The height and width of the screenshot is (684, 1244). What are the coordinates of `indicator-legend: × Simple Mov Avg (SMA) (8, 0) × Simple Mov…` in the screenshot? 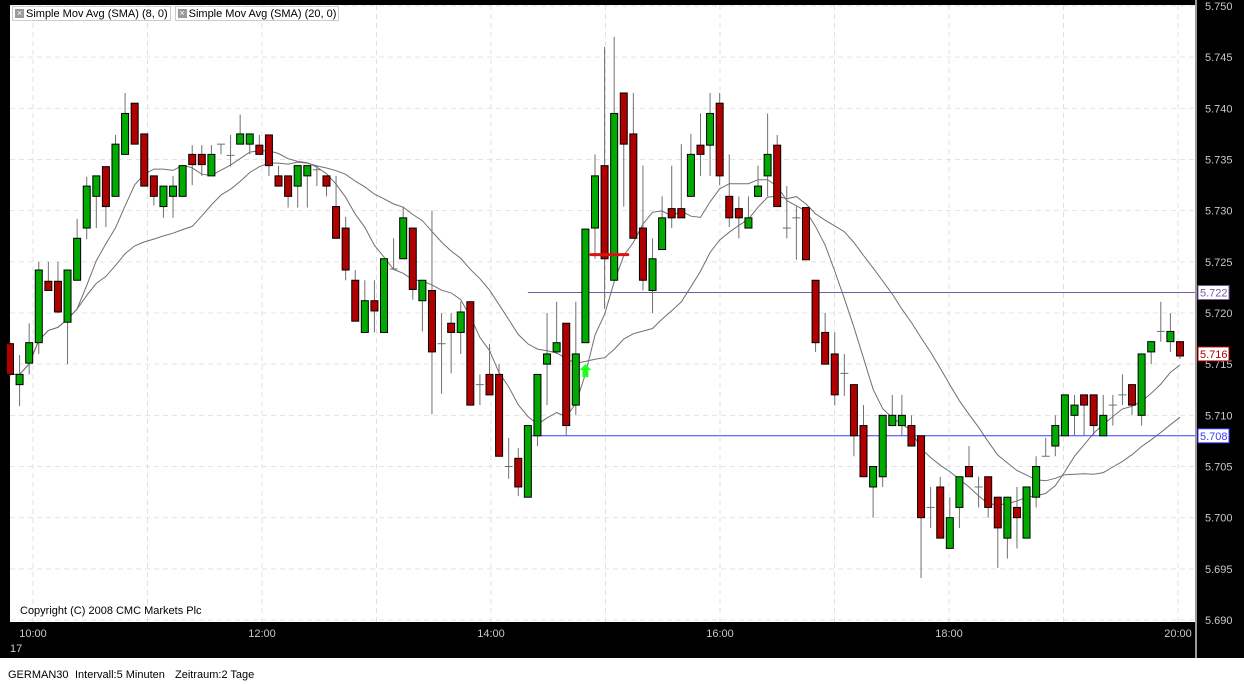 It's located at (176, 13).